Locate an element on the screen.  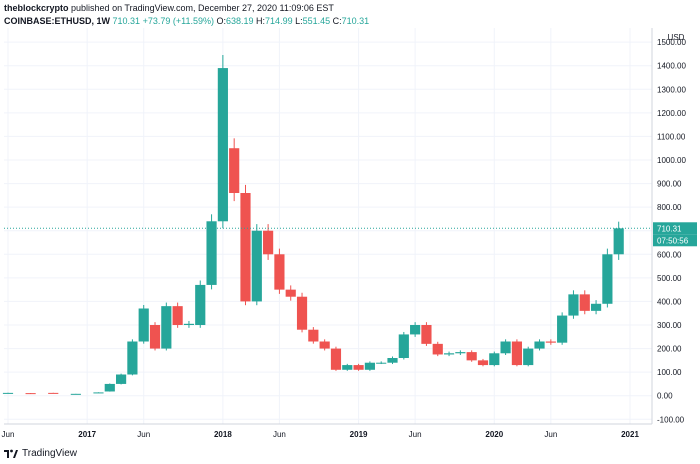
x-tick-label: 2017 is located at coordinates (87, 434).